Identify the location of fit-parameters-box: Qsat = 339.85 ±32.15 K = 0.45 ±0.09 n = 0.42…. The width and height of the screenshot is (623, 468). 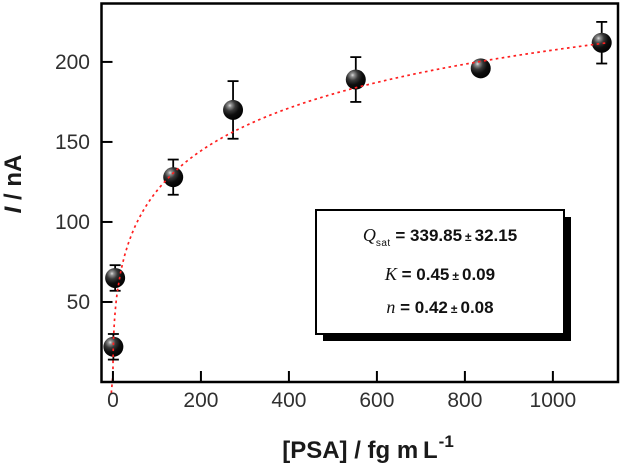
(440, 272).